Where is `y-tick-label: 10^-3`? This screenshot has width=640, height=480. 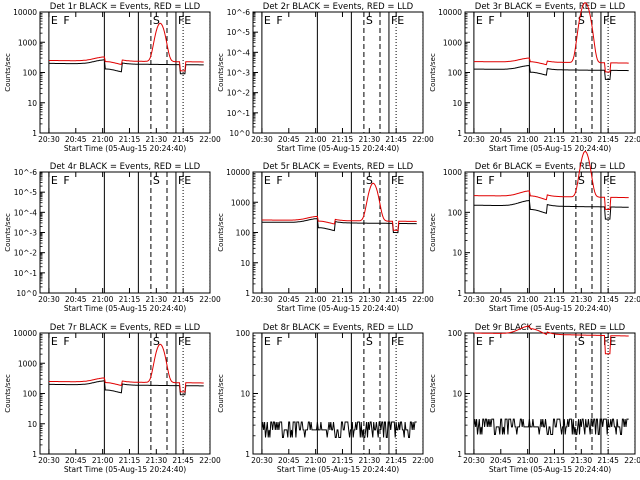
y-tick-label: 10^-3 is located at coordinates (26, 233).